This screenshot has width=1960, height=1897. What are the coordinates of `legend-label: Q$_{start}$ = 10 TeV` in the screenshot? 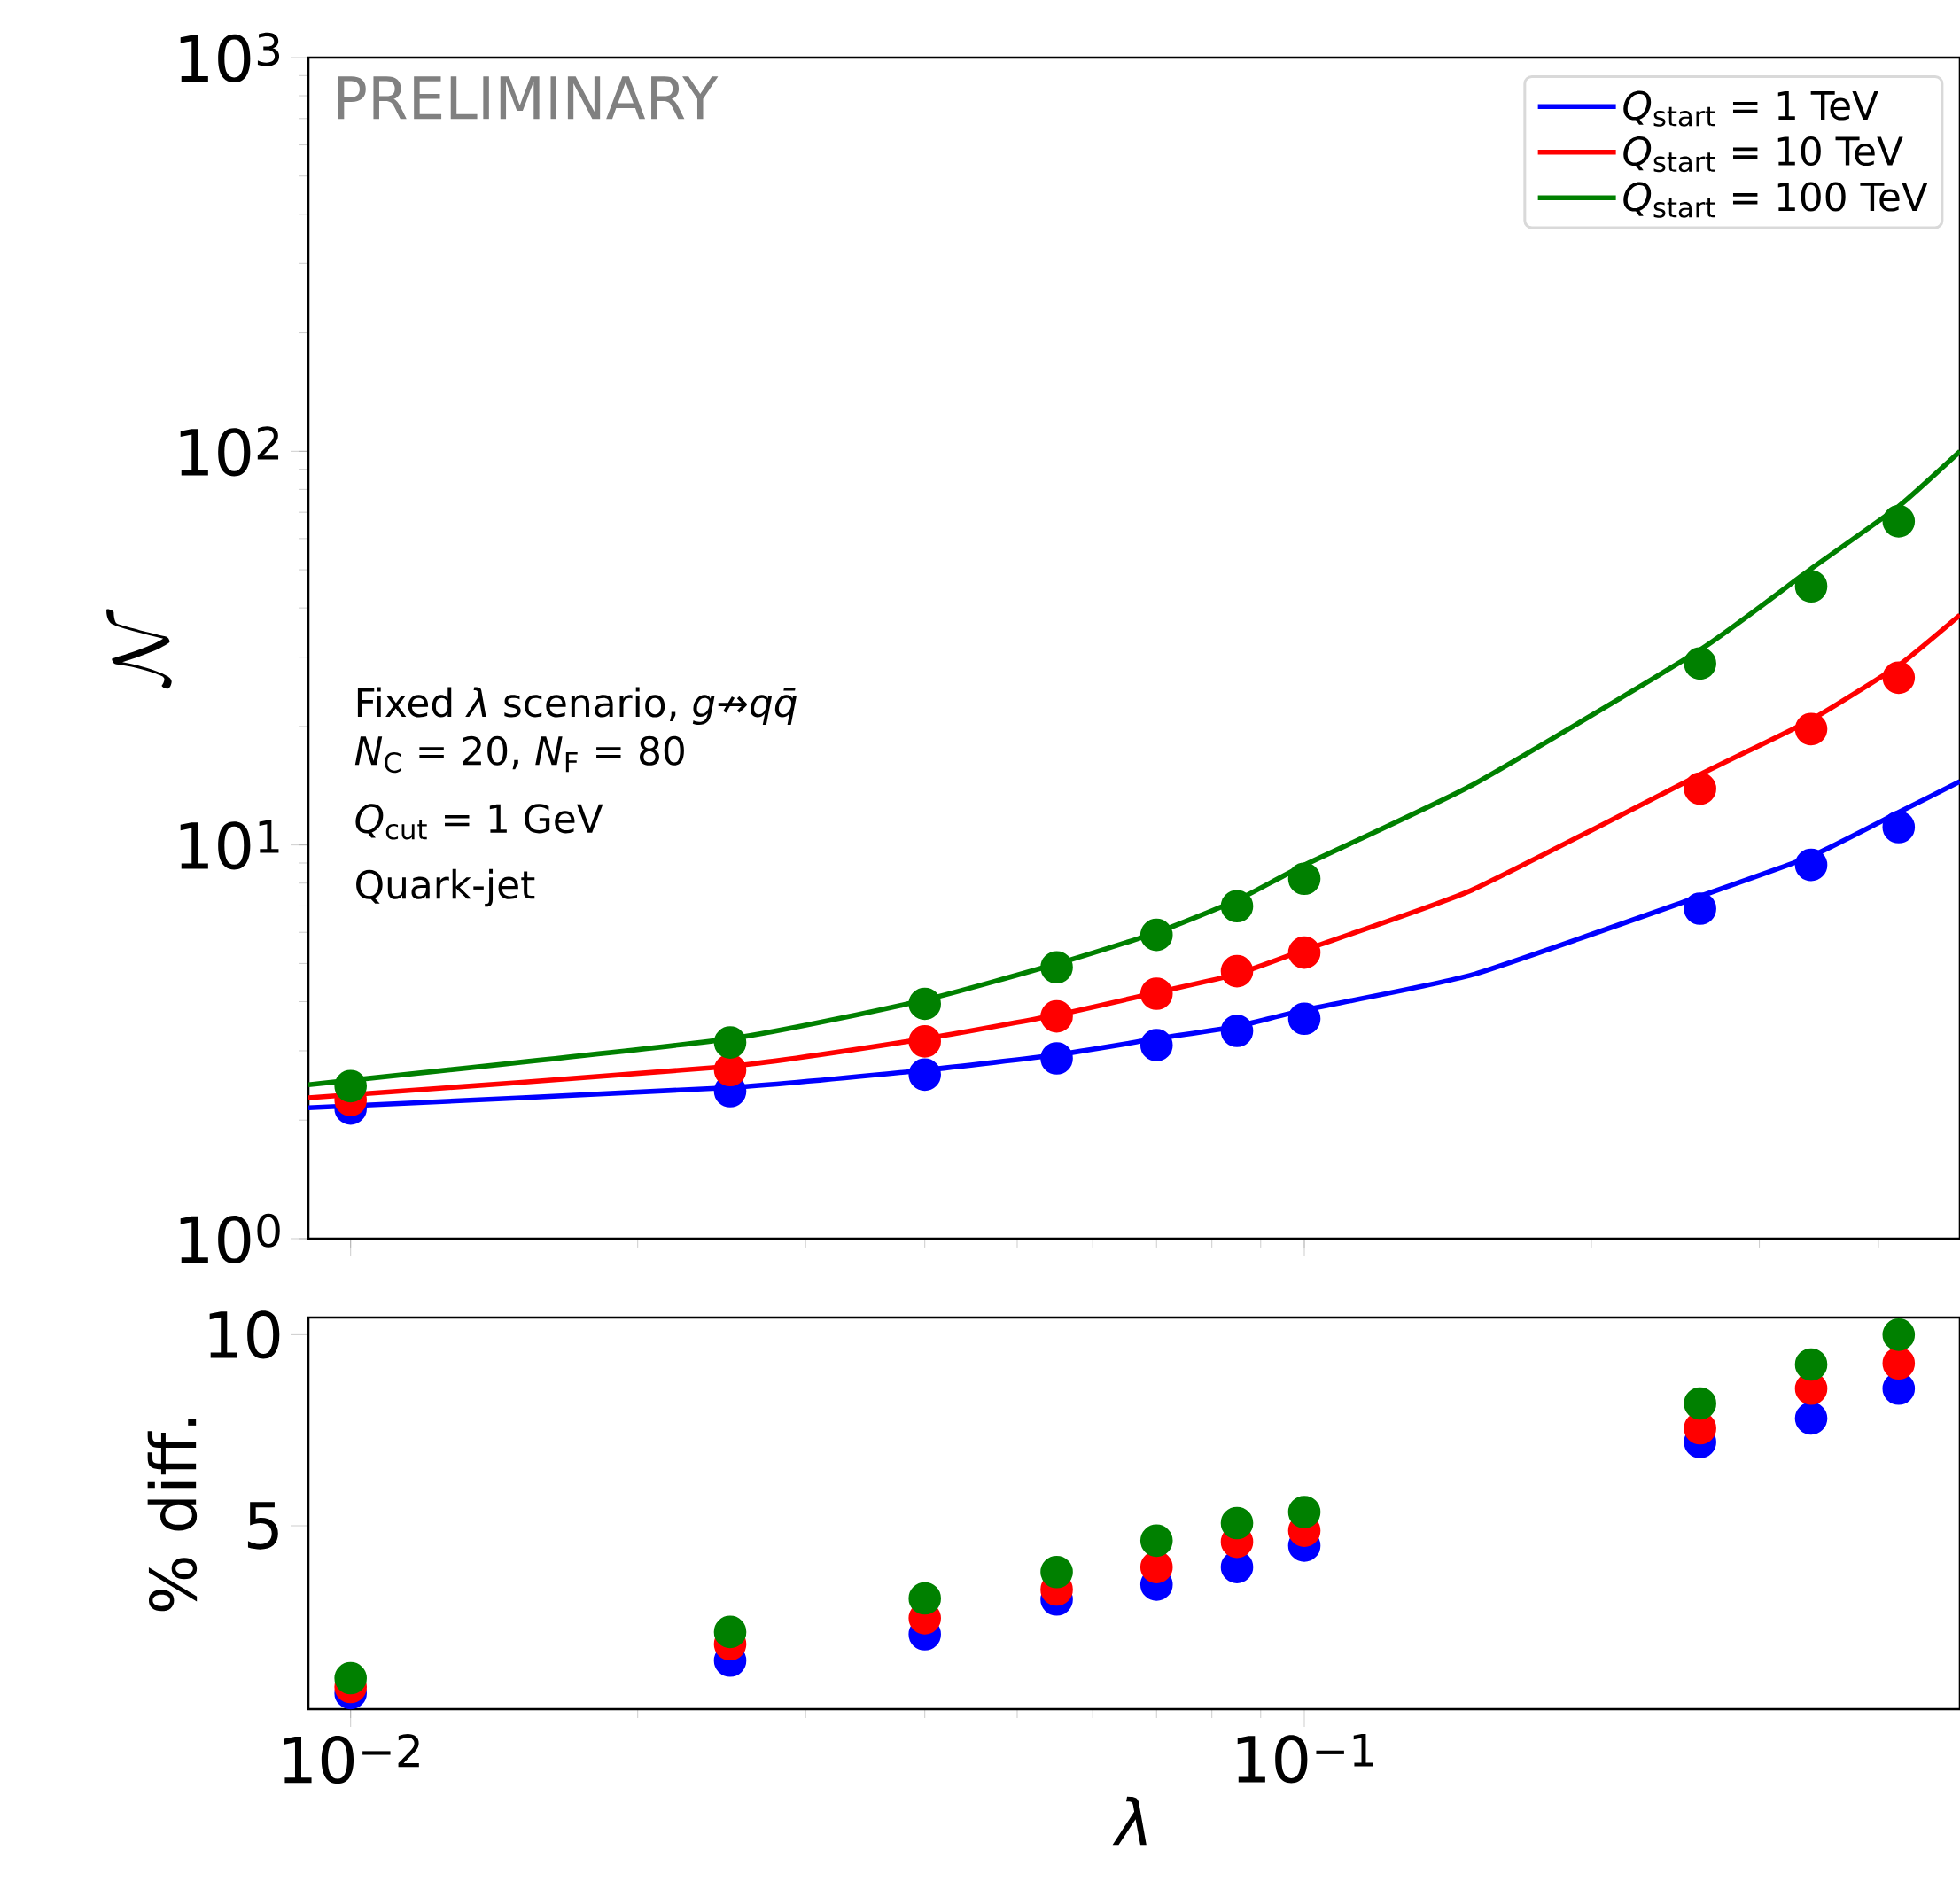 It's located at (1763, 154).